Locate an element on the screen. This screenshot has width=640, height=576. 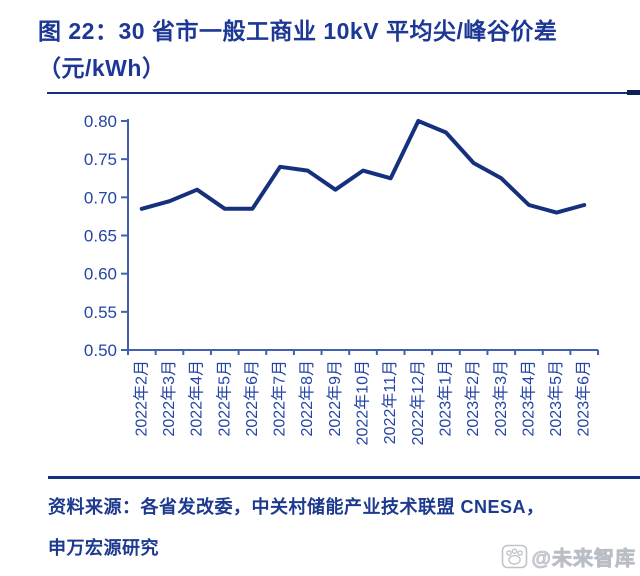
watermark: @未来智库 is located at coordinates (568, 556).